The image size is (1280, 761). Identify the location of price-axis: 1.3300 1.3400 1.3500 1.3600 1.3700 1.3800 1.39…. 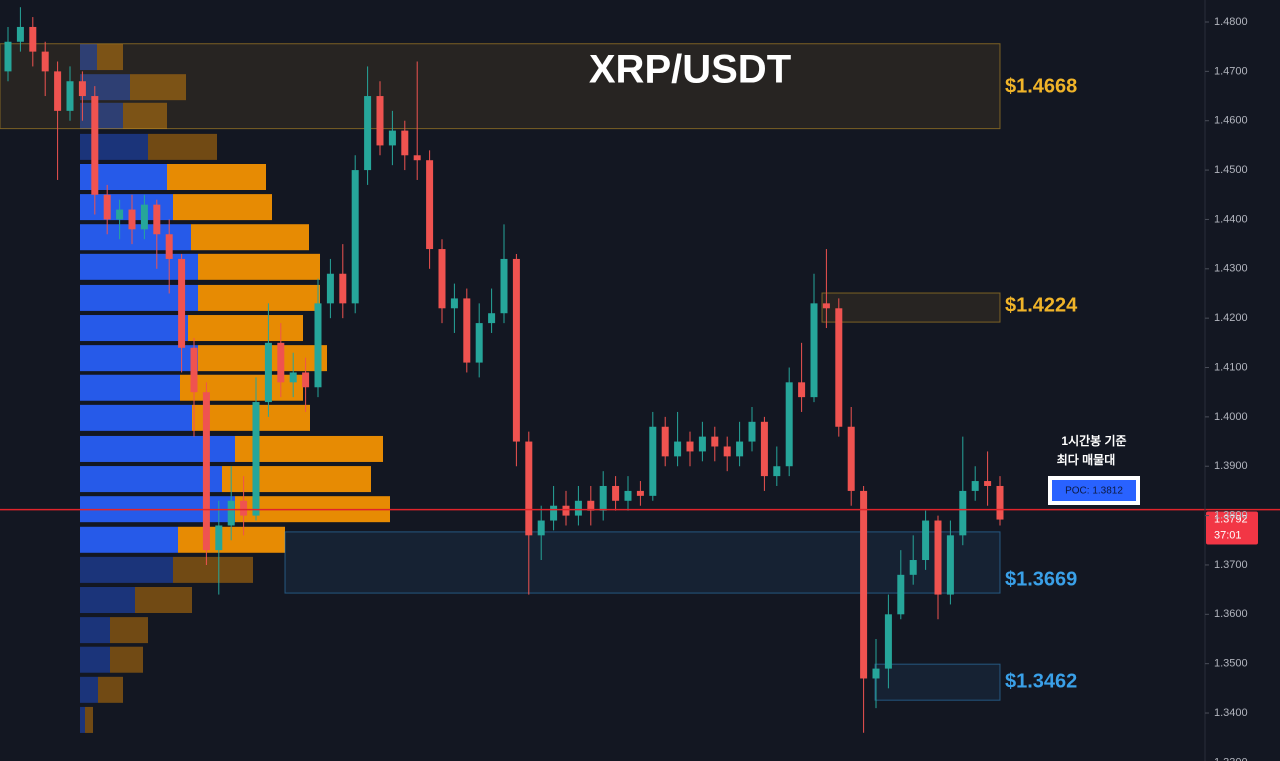
(1226, 388).